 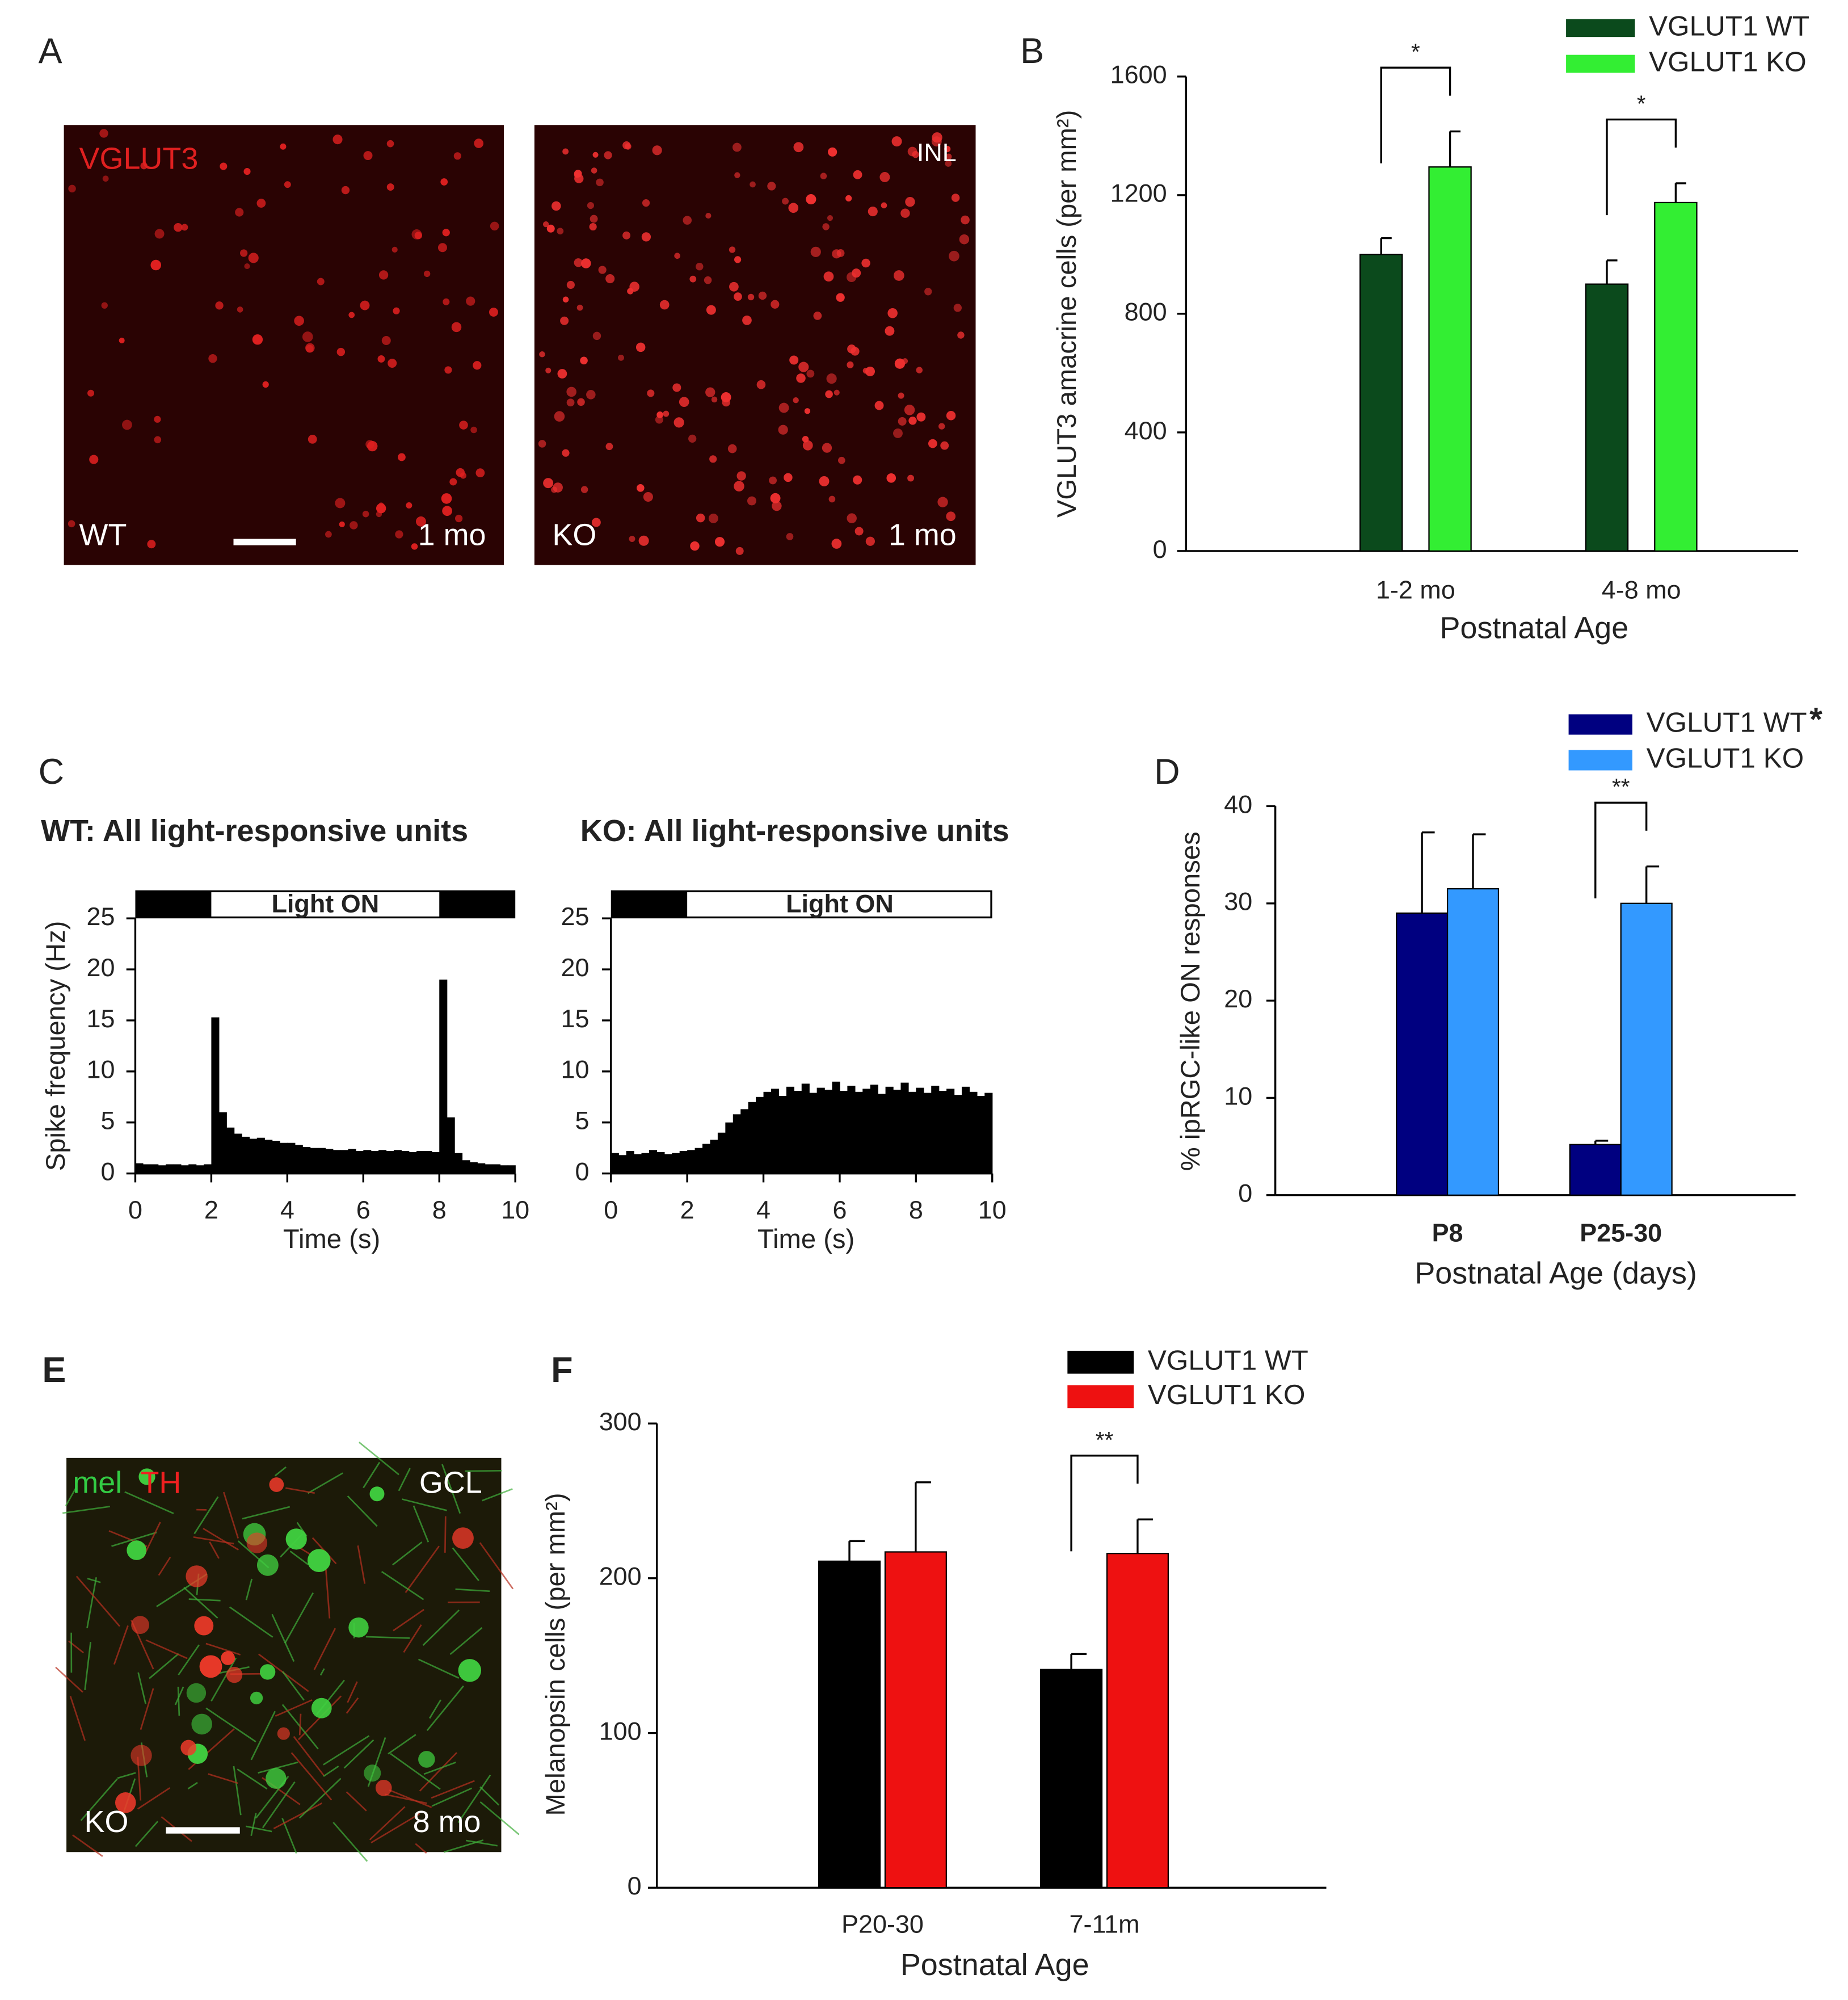 I want to click on panel-label: B, so click(x=1032, y=51).